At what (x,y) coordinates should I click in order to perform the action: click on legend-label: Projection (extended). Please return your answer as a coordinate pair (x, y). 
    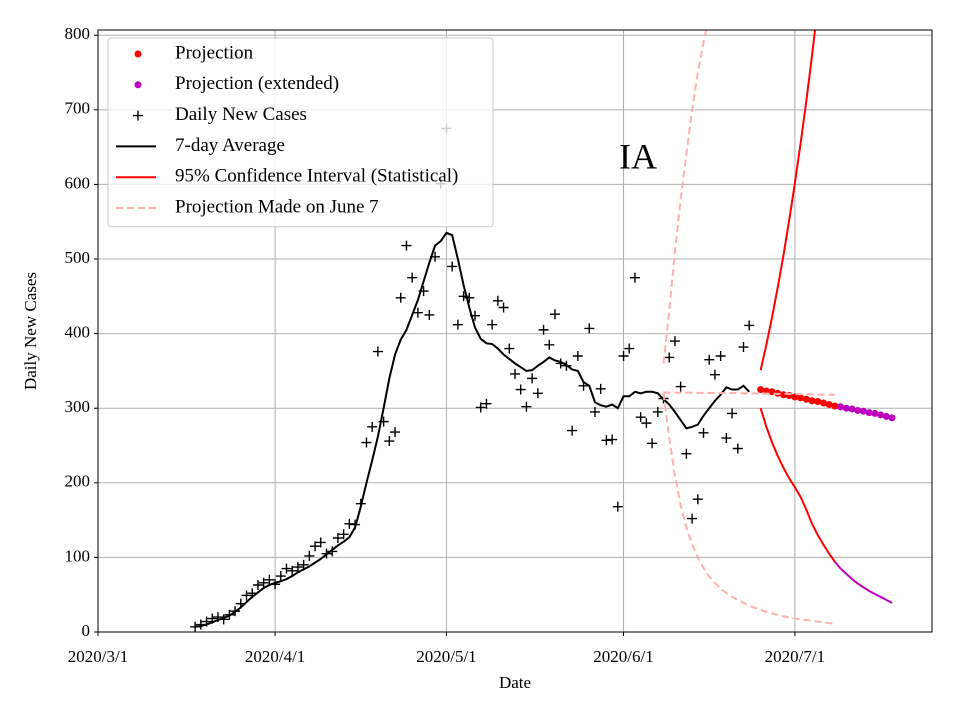
    Looking at the image, I should click on (257, 83).